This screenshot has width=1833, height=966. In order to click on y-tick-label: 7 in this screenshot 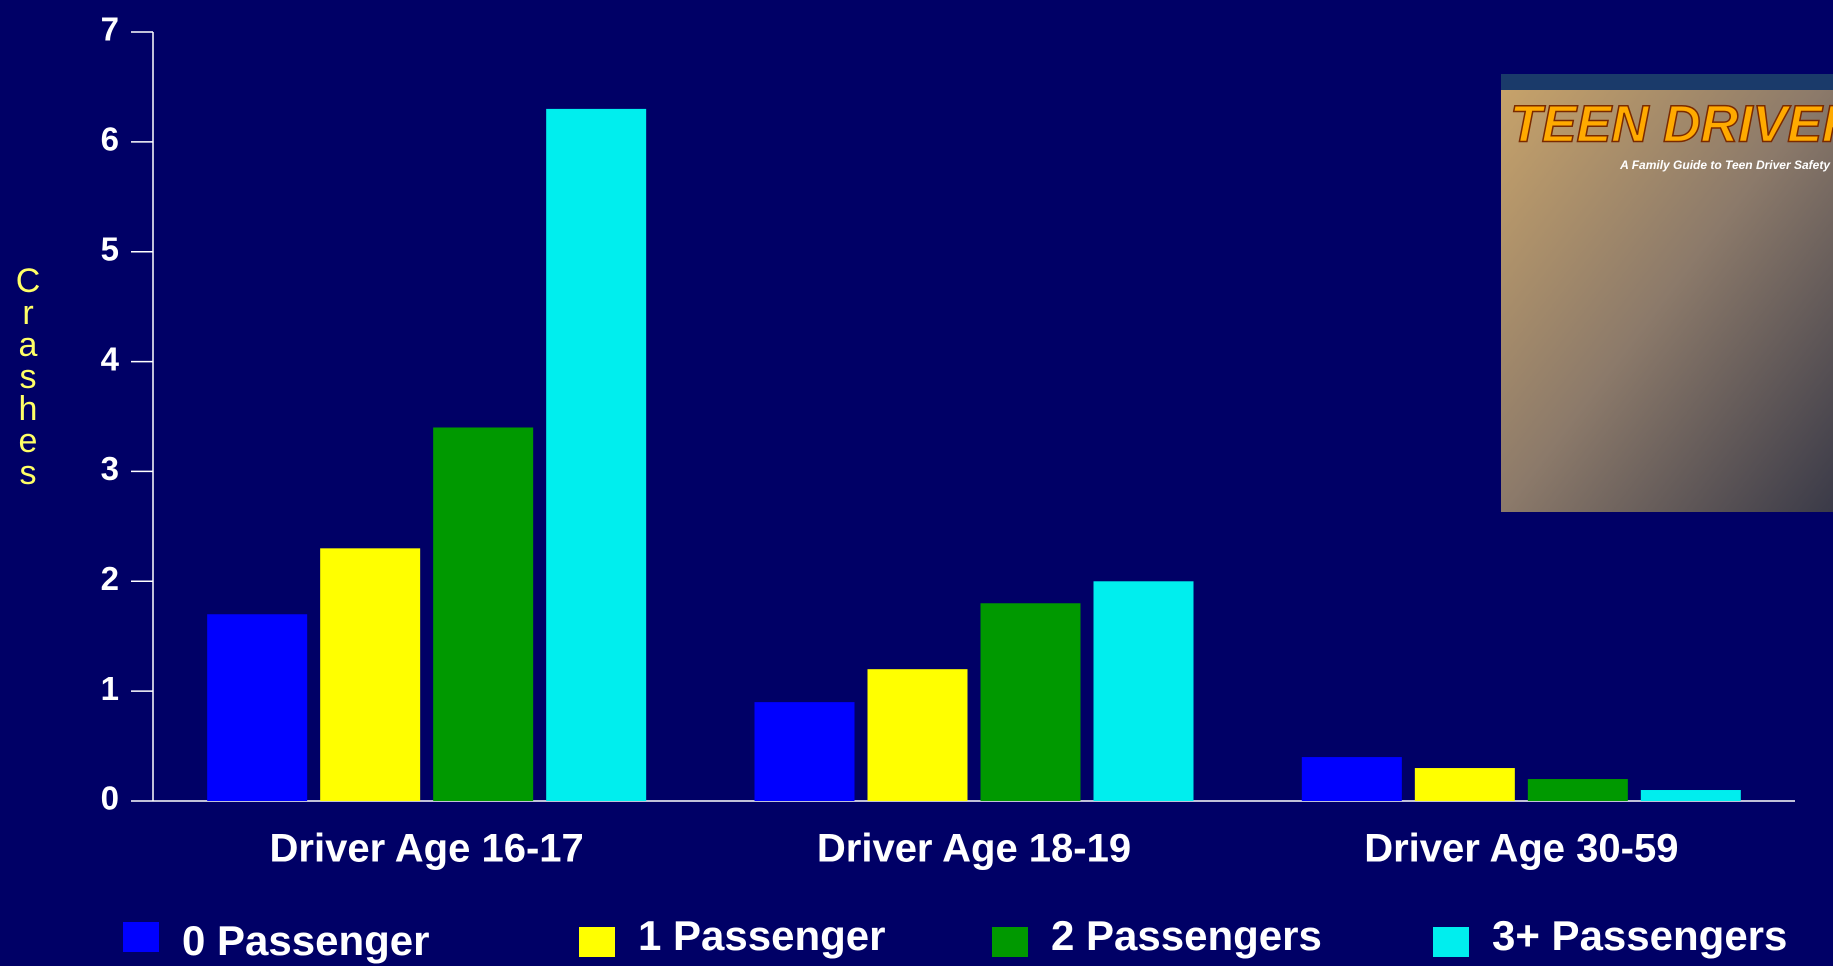, I will do `click(110, 29)`.